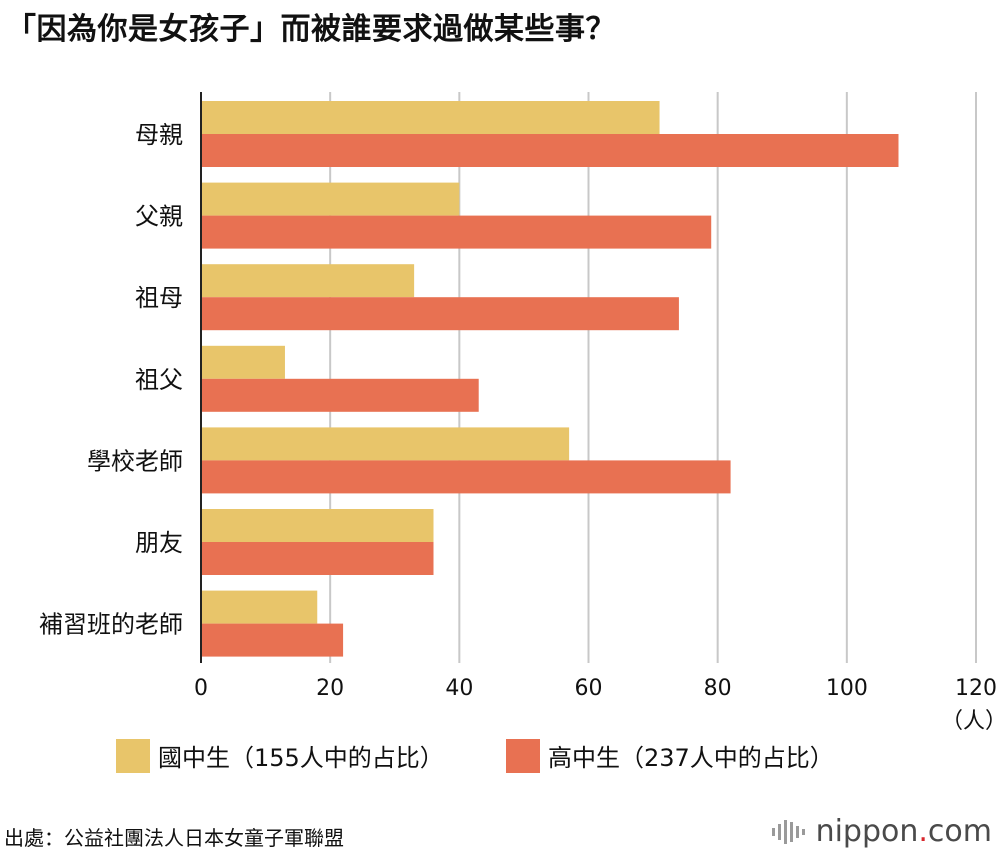 The image size is (1000, 856). Describe the element at coordinates (959, 831) in the screenshot. I see `logo-suffix: com` at that location.